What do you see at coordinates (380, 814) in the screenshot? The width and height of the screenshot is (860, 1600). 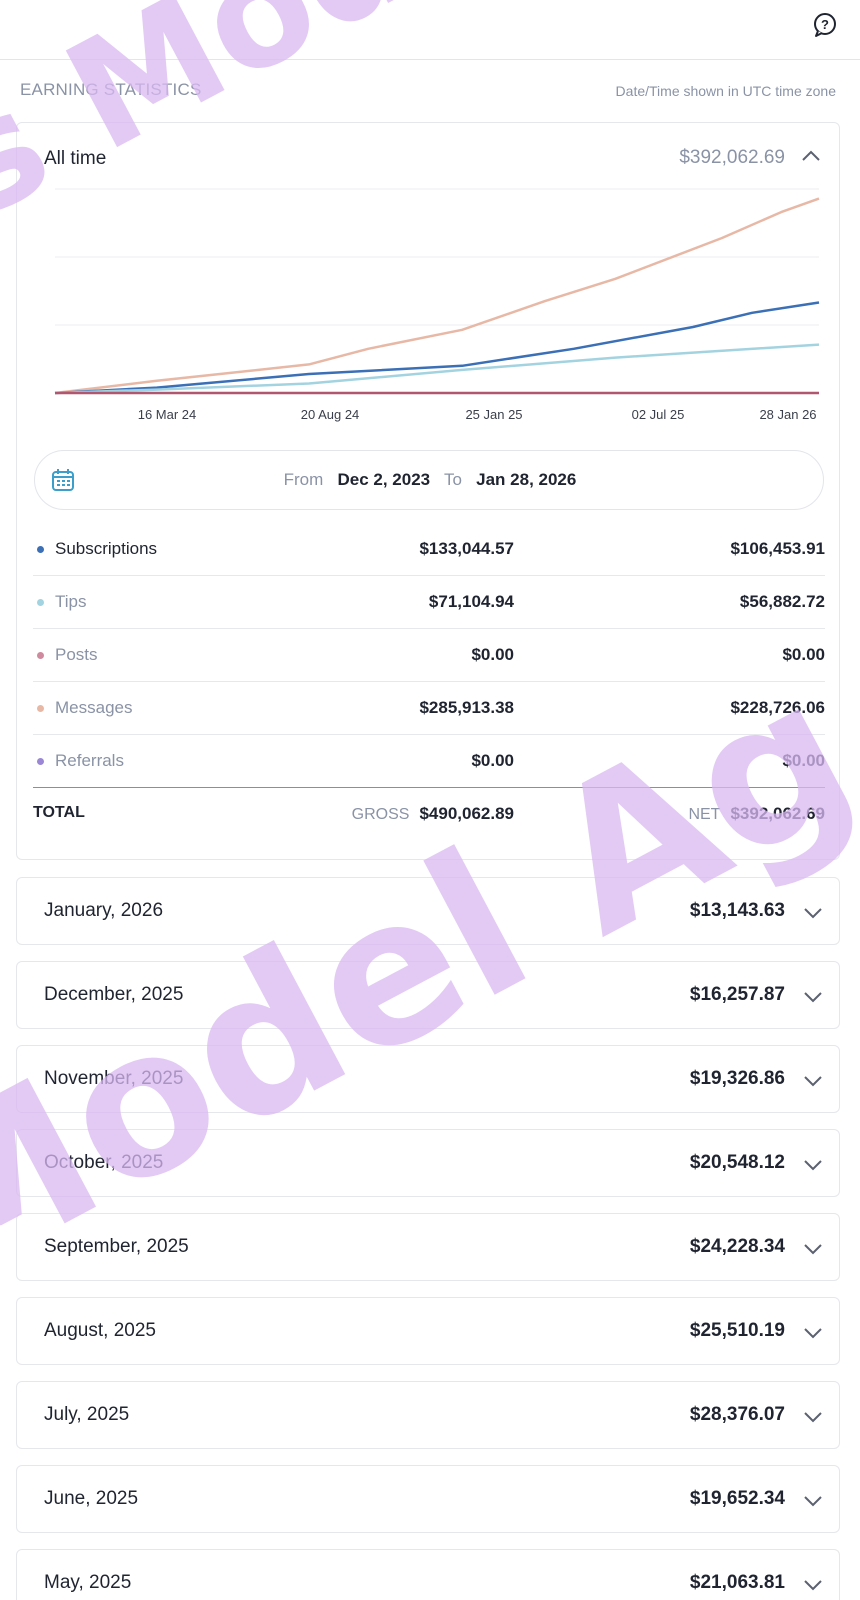 I see `gross-tag: GROSS` at bounding box center [380, 814].